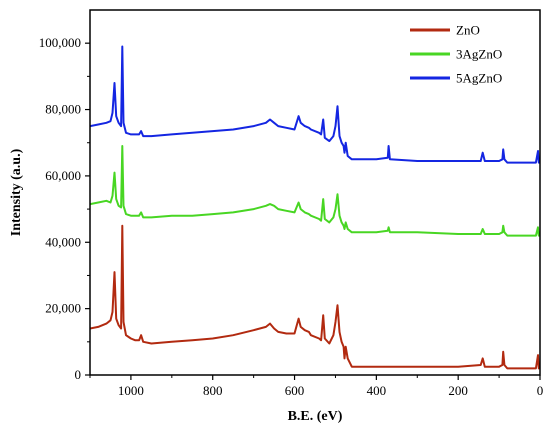 Image resolution: width=550 pixels, height=439 pixels. What do you see at coordinates (131, 390) in the screenshot?
I see `x-tick-label: 1000` at bounding box center [131, 390].